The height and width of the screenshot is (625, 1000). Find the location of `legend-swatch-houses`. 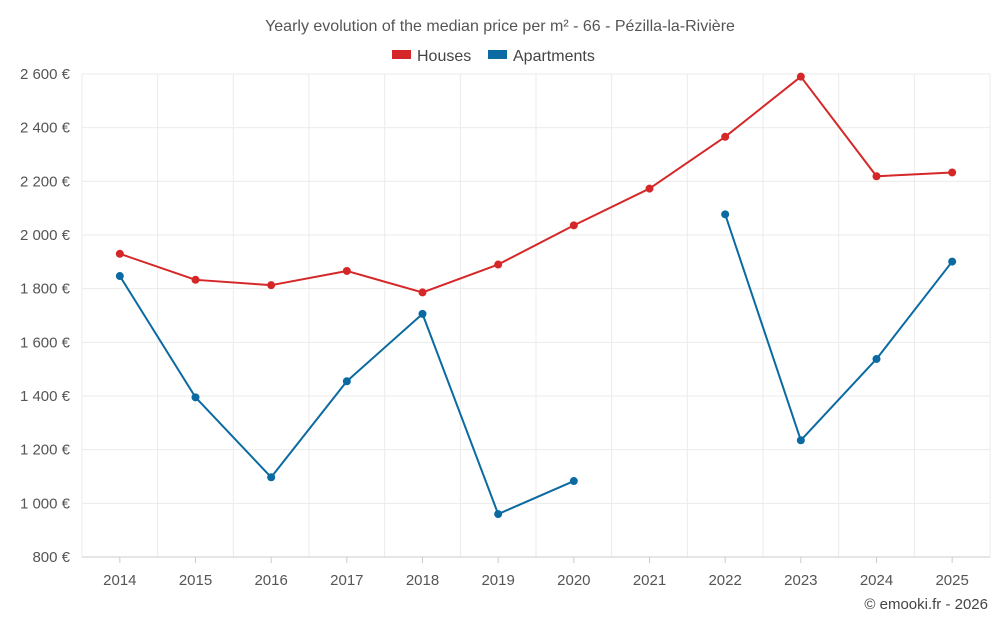

legend-swatch-houses is located at coordinates (401, 54).